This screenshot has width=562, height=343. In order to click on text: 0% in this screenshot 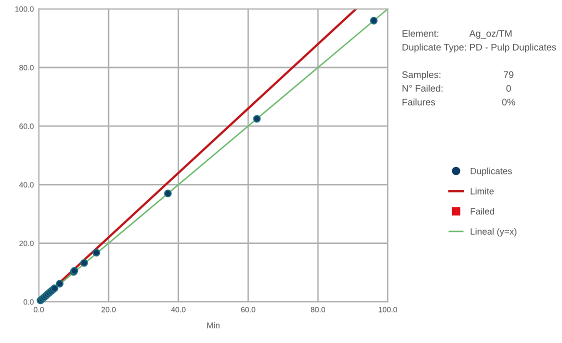, I will do `click(509, 102)`.